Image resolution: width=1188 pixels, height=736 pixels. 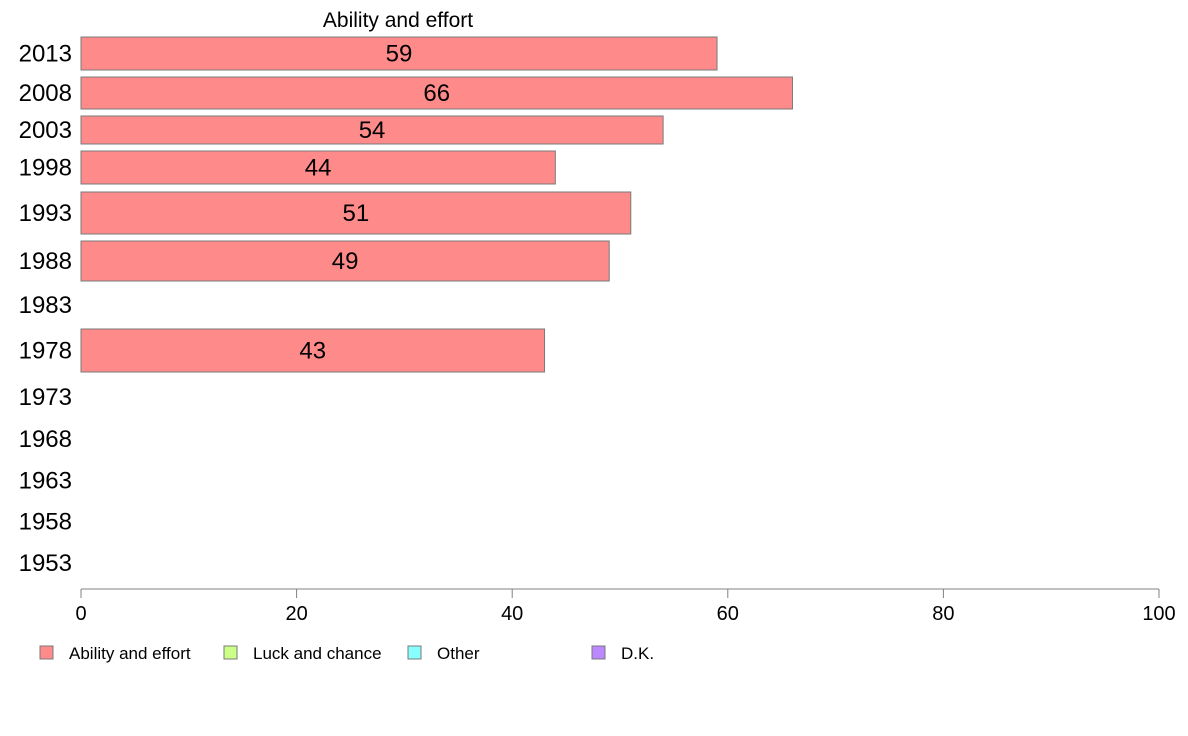 I want to click on bar-2013, so click(x=399, y=53).